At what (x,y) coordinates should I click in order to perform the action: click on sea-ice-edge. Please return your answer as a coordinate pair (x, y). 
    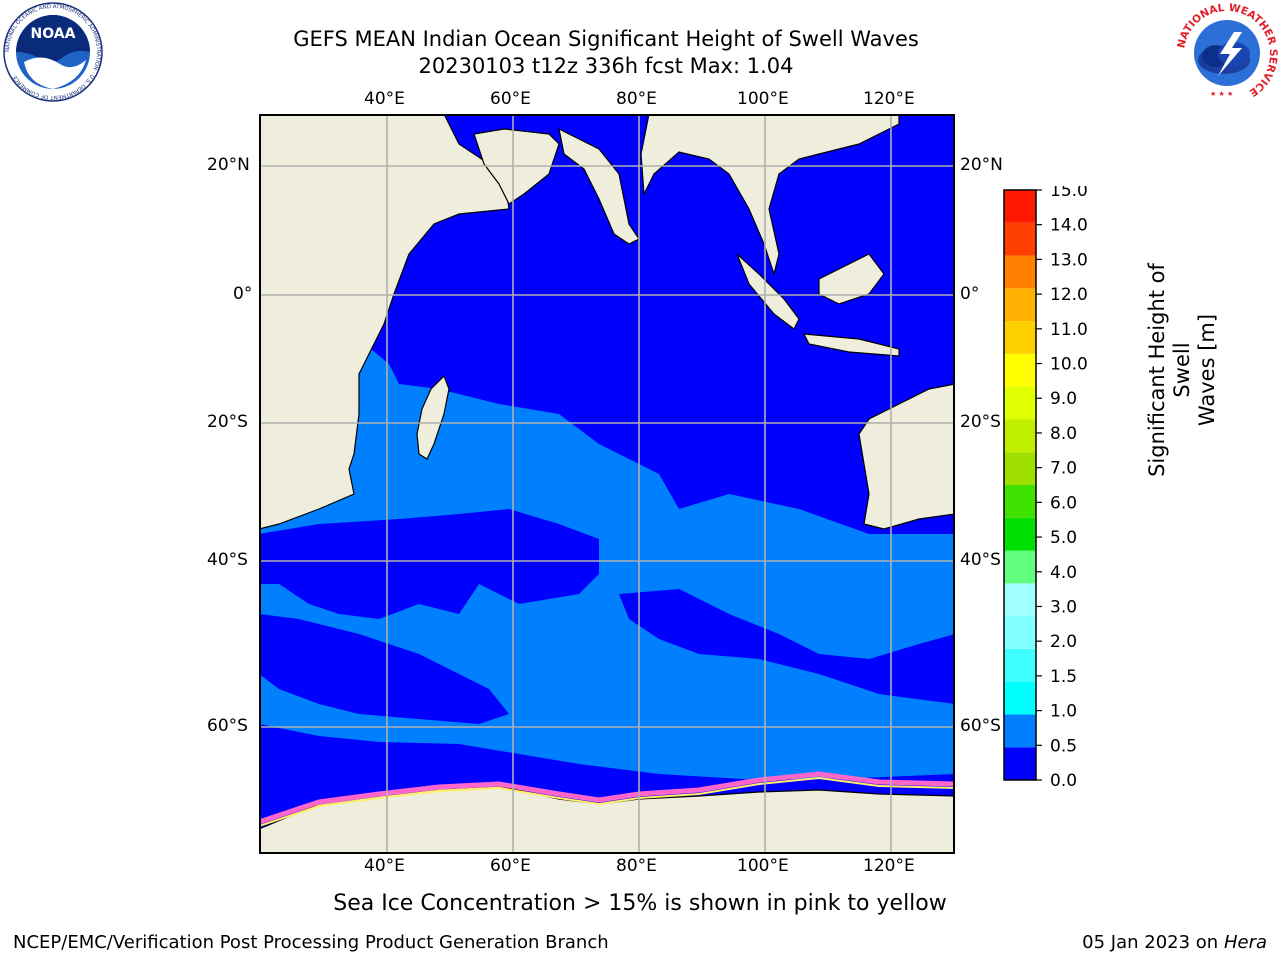
    Looking at the image, I should click on (607, 799).